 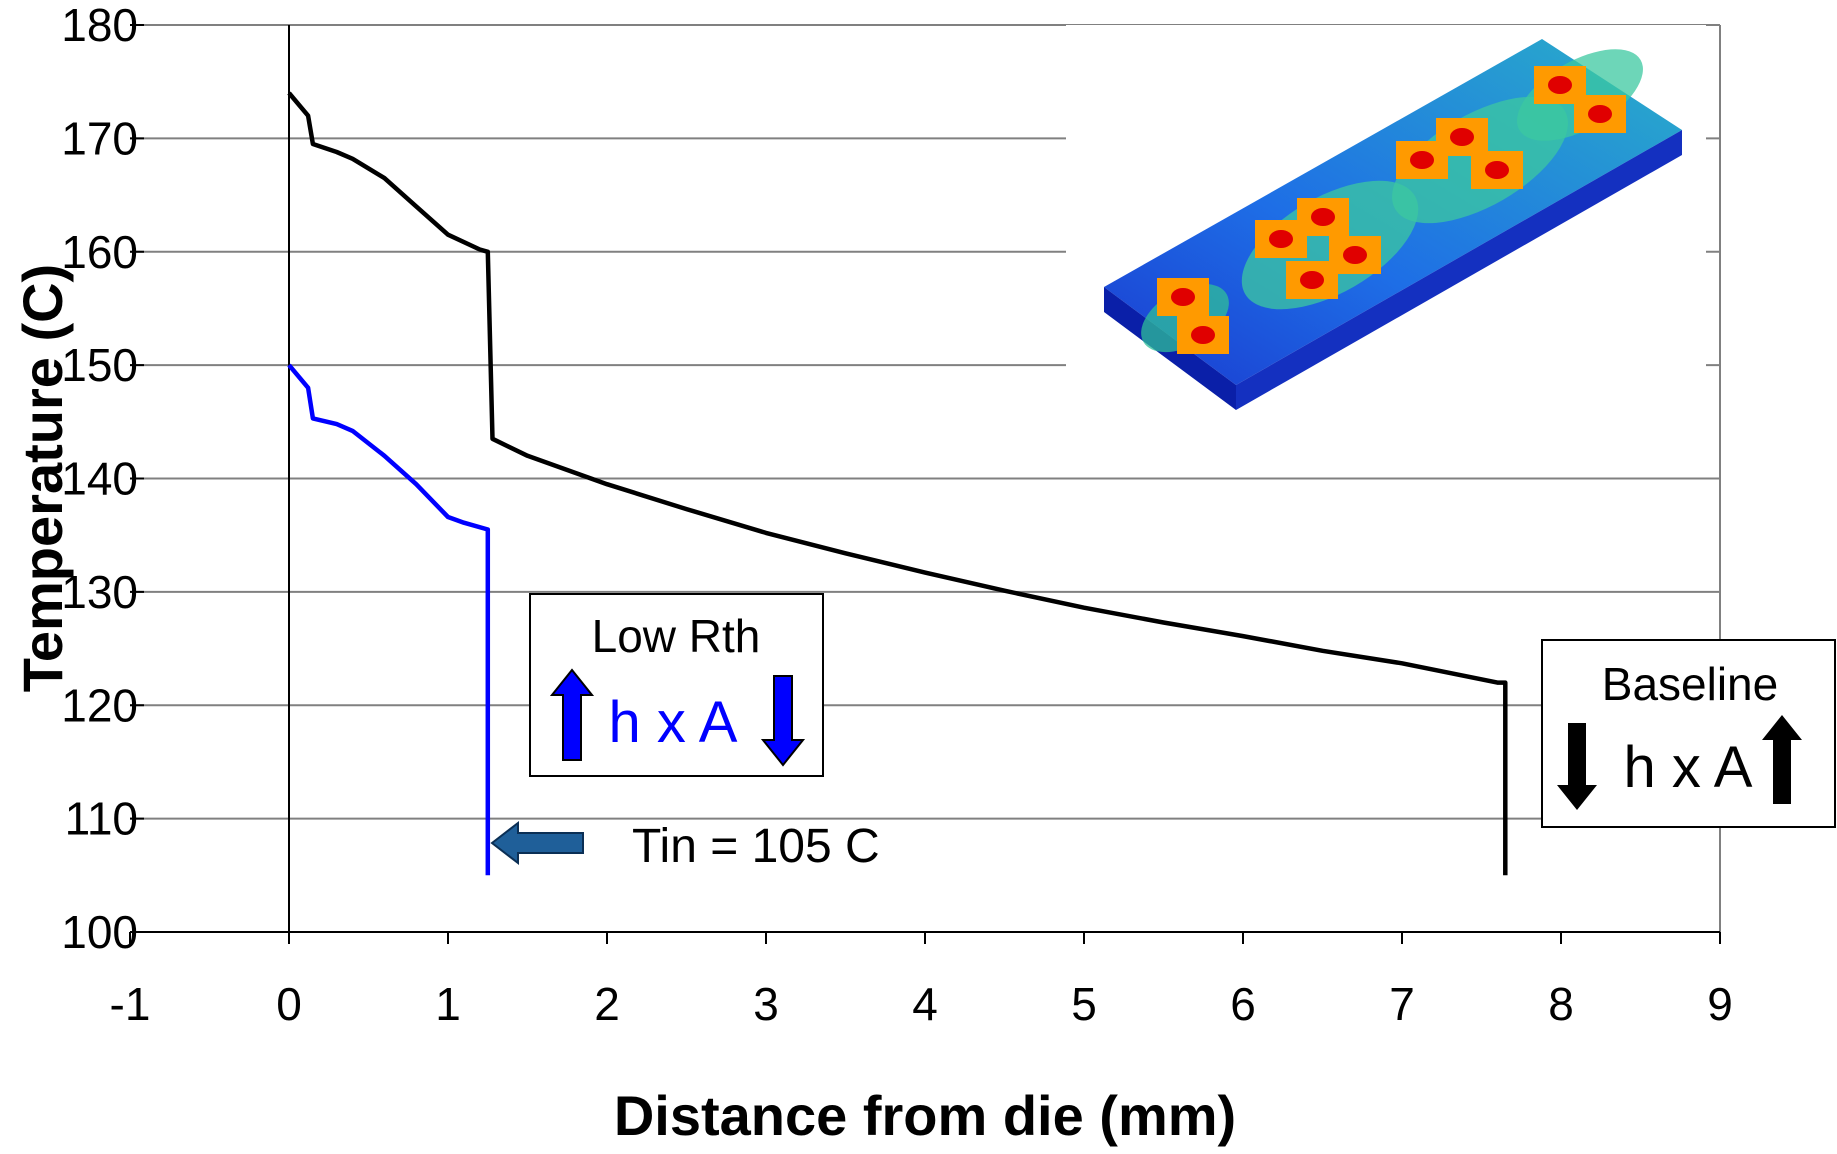 I want to click on x-axis-label: Distance from die (mm), so click(x=925, y=1115).